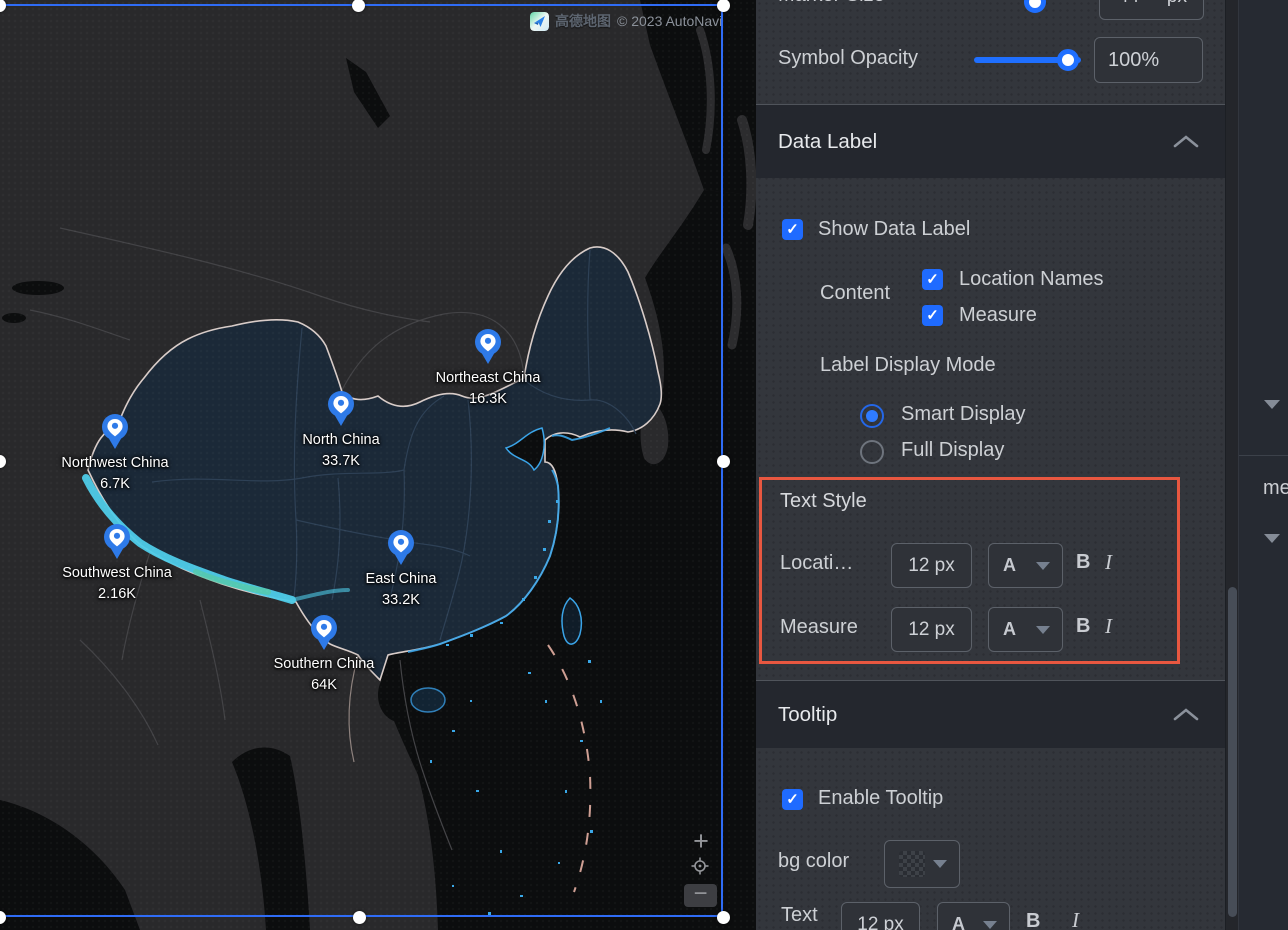  Describe the element at coordinates (1083, 626) in the screenshot. I see `measure-bold-button: B` at that location.